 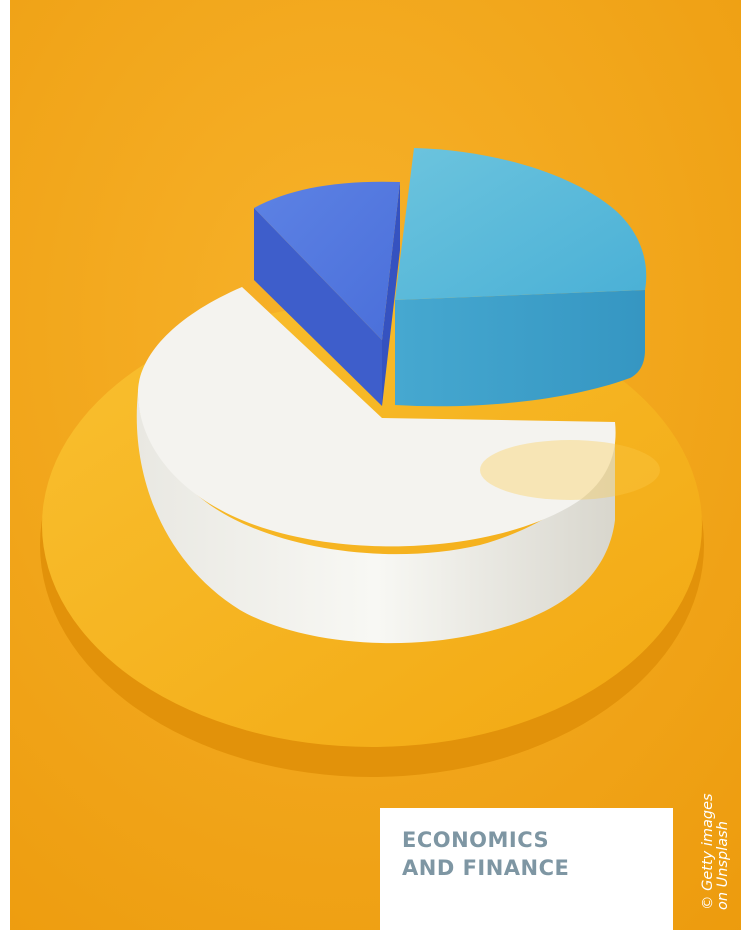 I want to click on category-title-line-1: ECONOMICS, so click(x=476, y=840).